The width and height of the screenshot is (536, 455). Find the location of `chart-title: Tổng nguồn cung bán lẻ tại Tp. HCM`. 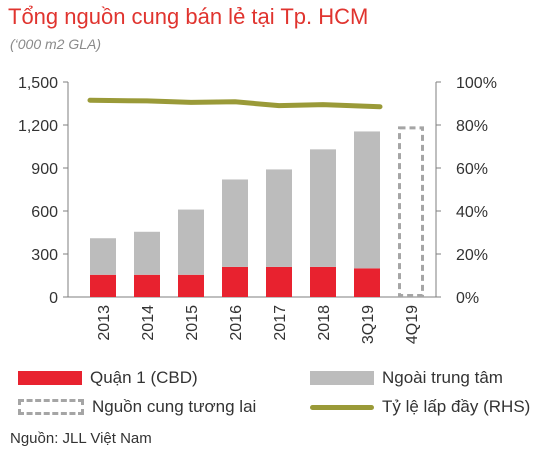

chart-title: Tổng nguồn cung bán lẻ tại Tp. HCM is located at coordinates (188, 16).